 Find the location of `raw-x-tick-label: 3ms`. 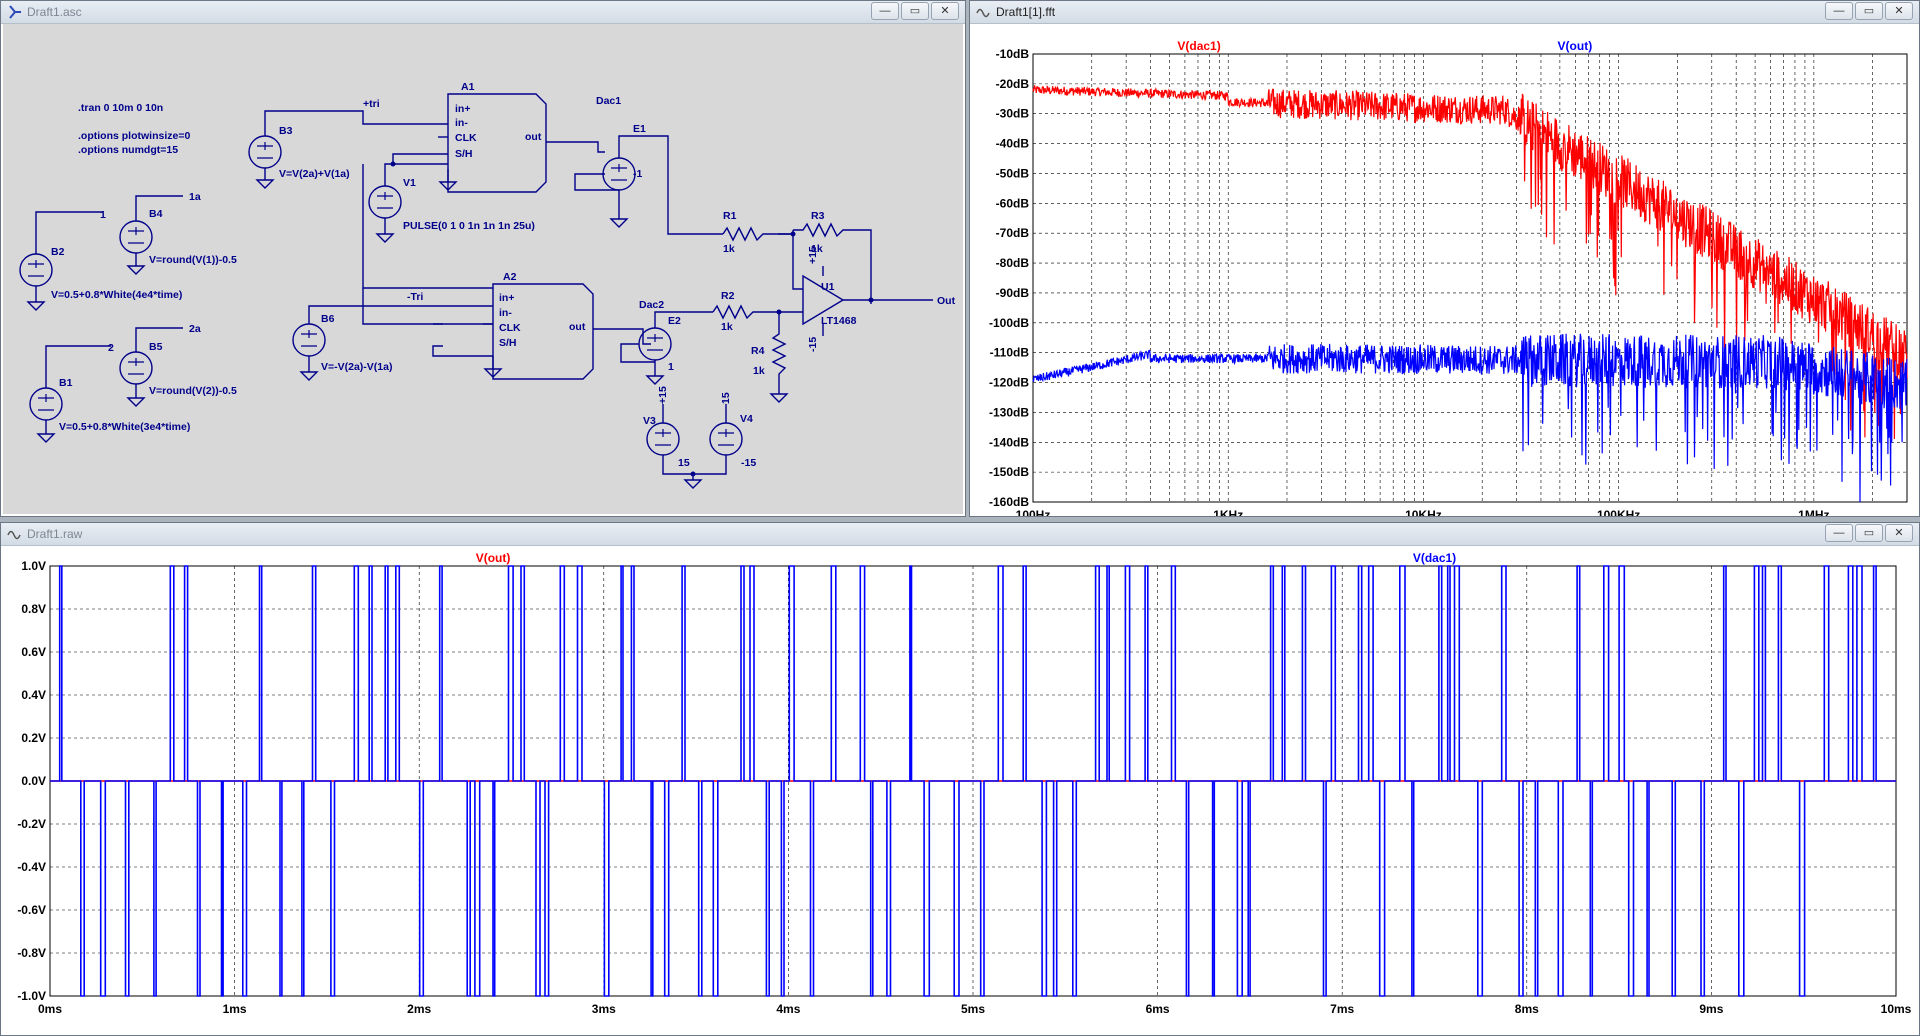

raw-x-tick-label: 3ms is located at coordinates (604, 1009).